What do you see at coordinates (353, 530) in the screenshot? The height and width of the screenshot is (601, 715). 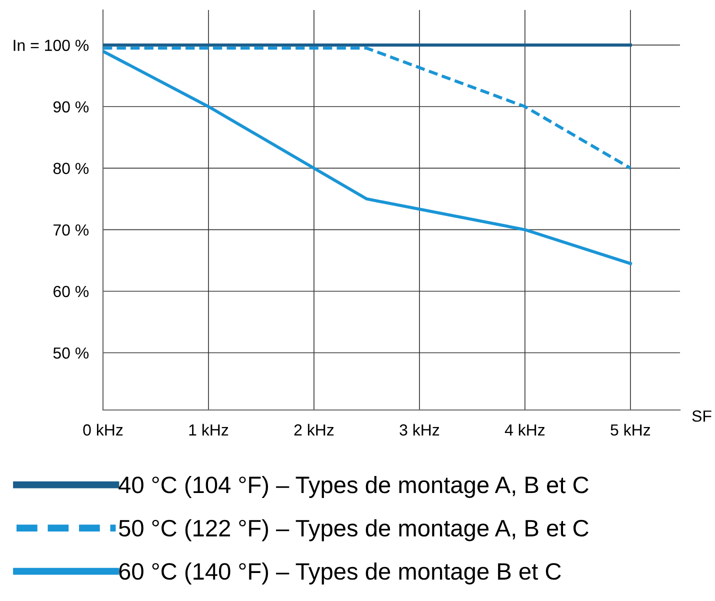 I see `legend-label: 50 °C (122 °F) – Types de montage A, B et C` at bounding box center [353, 530].